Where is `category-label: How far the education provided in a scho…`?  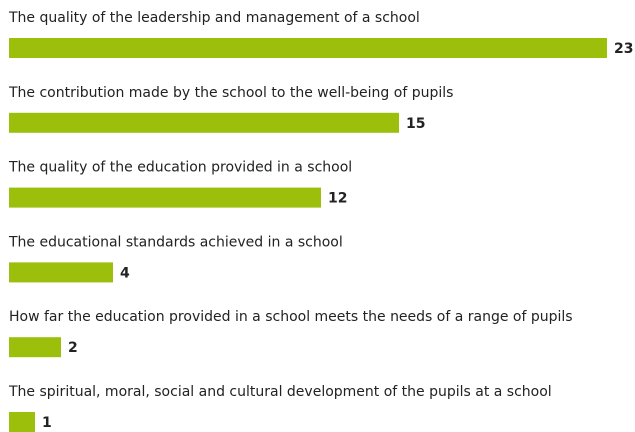 category-label: How far the education provided in a scho… is located at coordinates (291, 317).